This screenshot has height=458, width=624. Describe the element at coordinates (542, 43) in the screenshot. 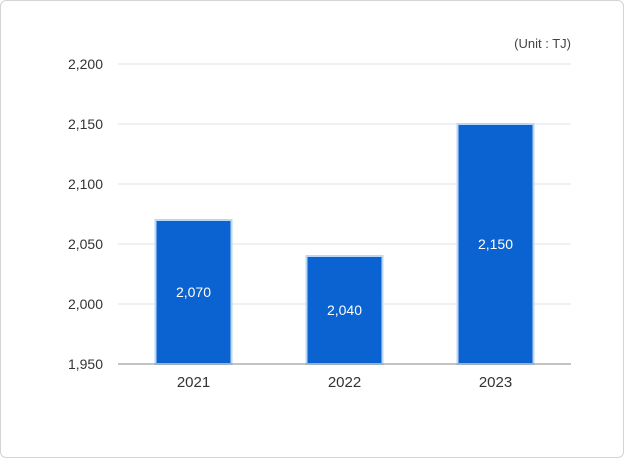

I see `unit-label: (Unit : TJ)` at that location.